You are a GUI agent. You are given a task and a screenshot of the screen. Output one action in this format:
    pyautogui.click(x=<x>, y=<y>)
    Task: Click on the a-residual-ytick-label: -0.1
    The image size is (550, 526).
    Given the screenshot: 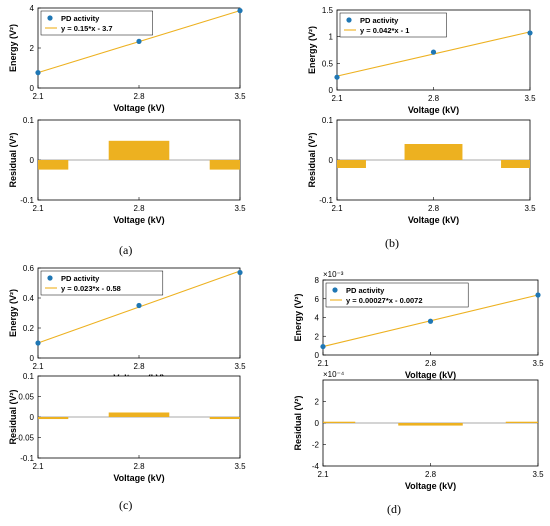 What is the action you would take?
    pyautogui.click(x=27, y=200)
    